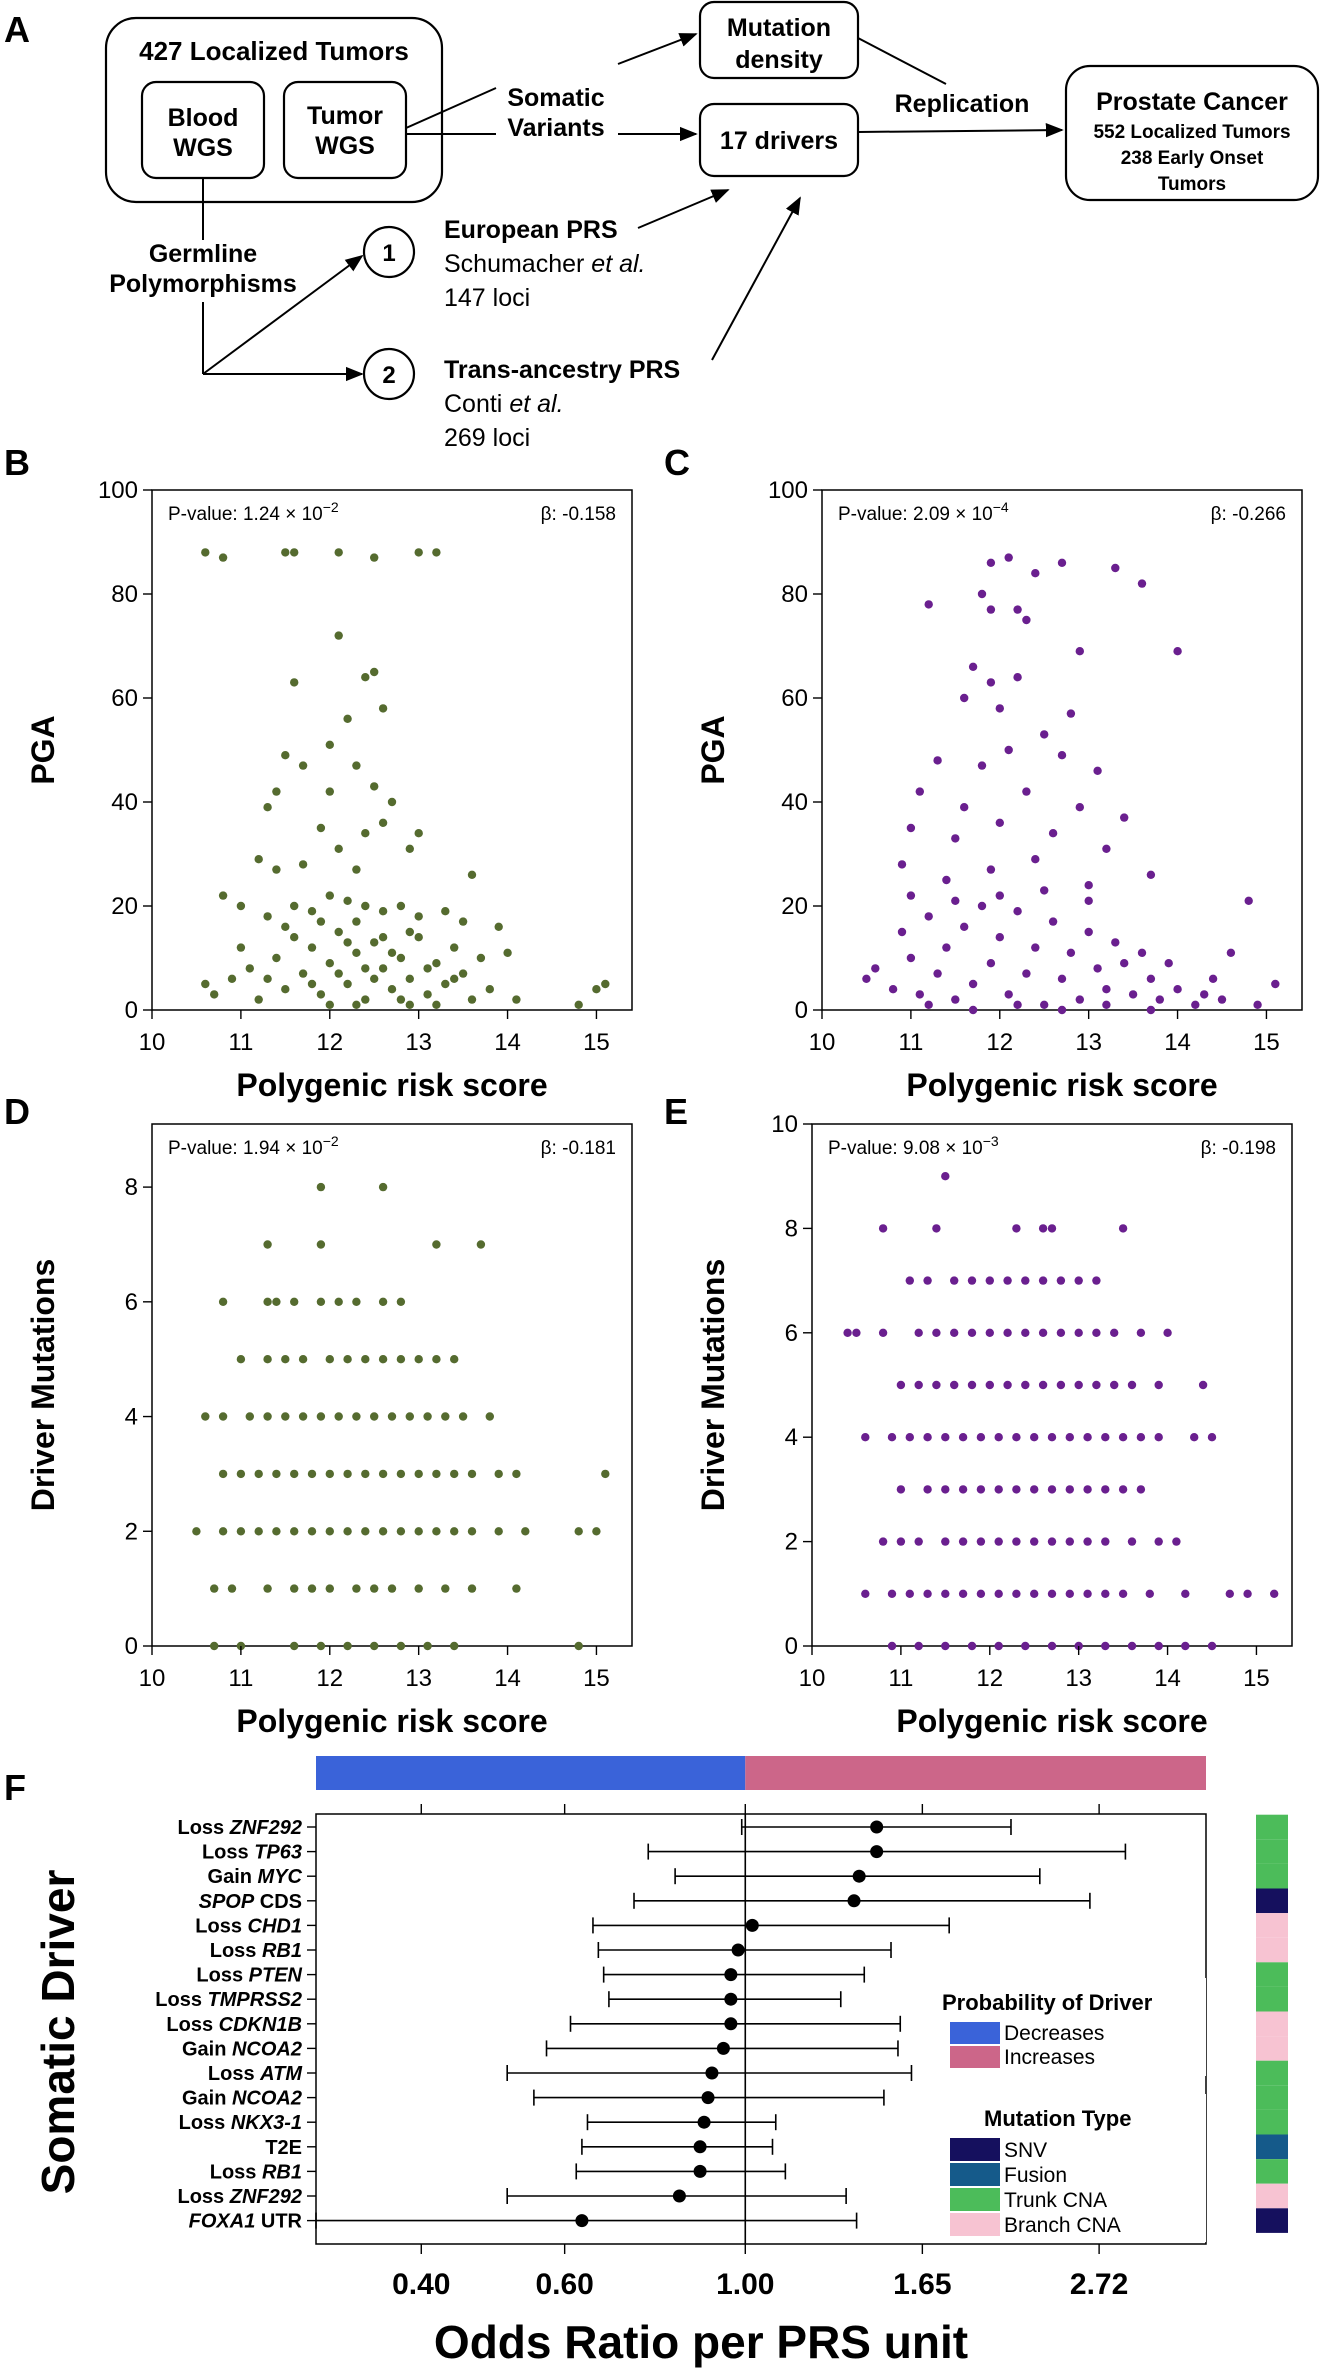  I want to click on beta-annotation: β: -0.266, so click(1248, 514).